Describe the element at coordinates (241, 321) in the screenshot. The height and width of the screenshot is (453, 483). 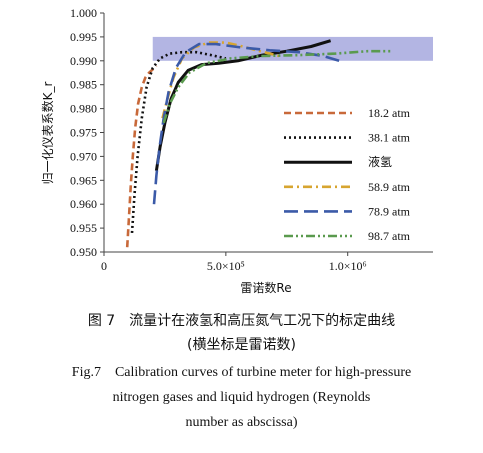
I see `caption-zh-line1: 图 7 流量计在液氢和高压氮气工况下的标定曲线` at that location.